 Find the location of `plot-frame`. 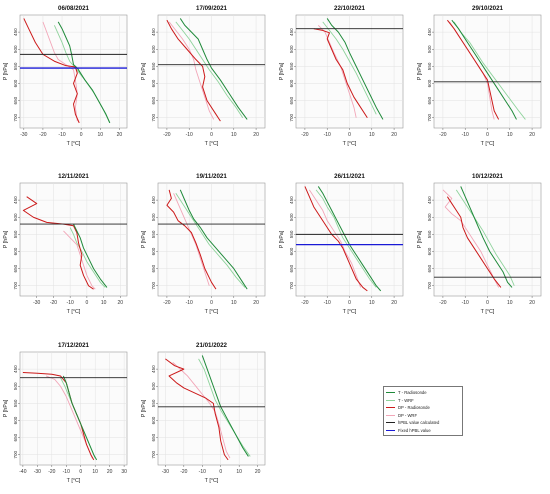

plot-frame is located at coordinates (73, 239).